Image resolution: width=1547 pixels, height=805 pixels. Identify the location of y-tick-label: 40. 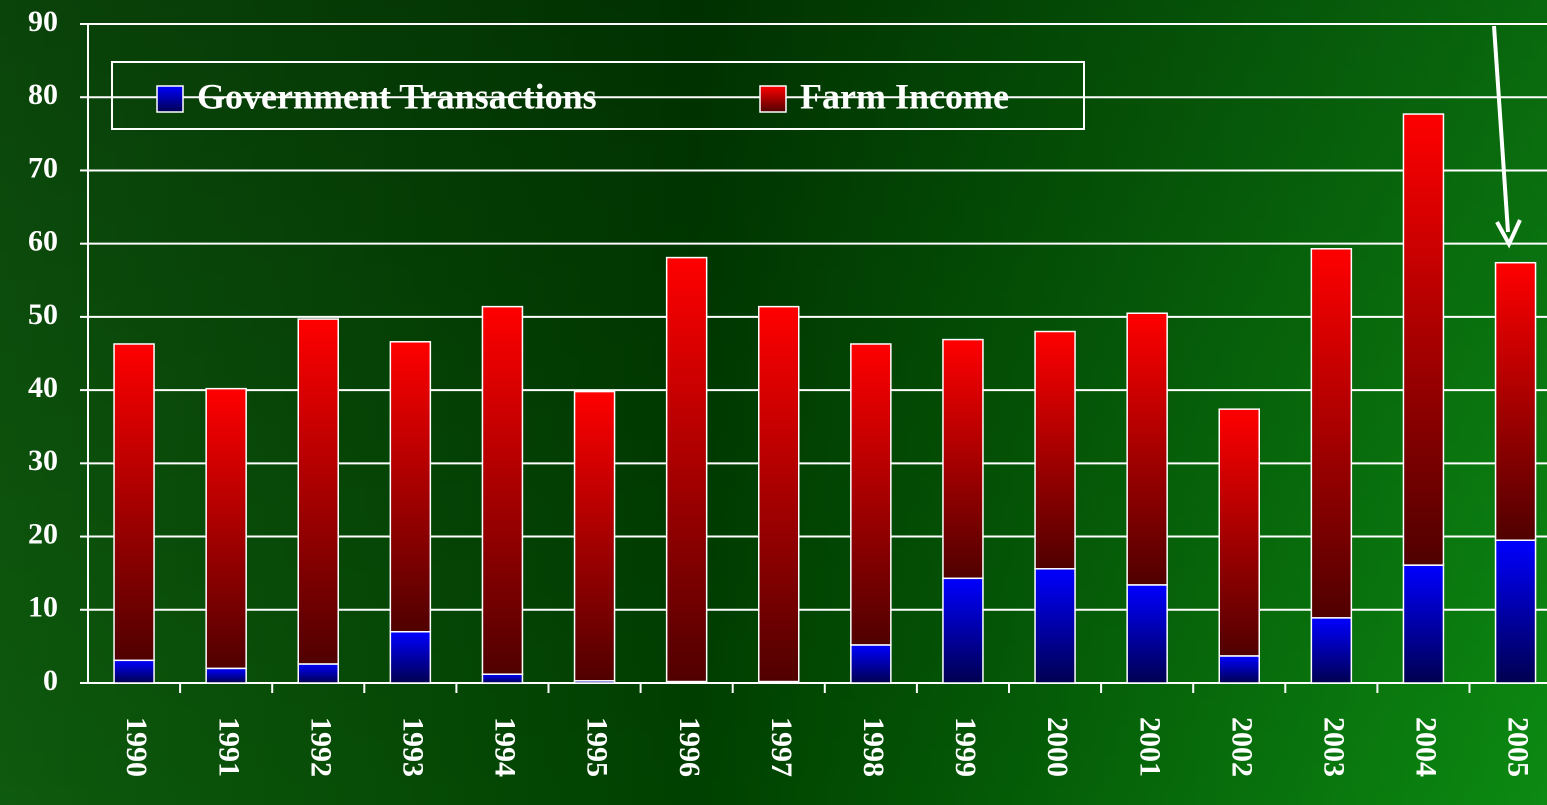
(43, 387).